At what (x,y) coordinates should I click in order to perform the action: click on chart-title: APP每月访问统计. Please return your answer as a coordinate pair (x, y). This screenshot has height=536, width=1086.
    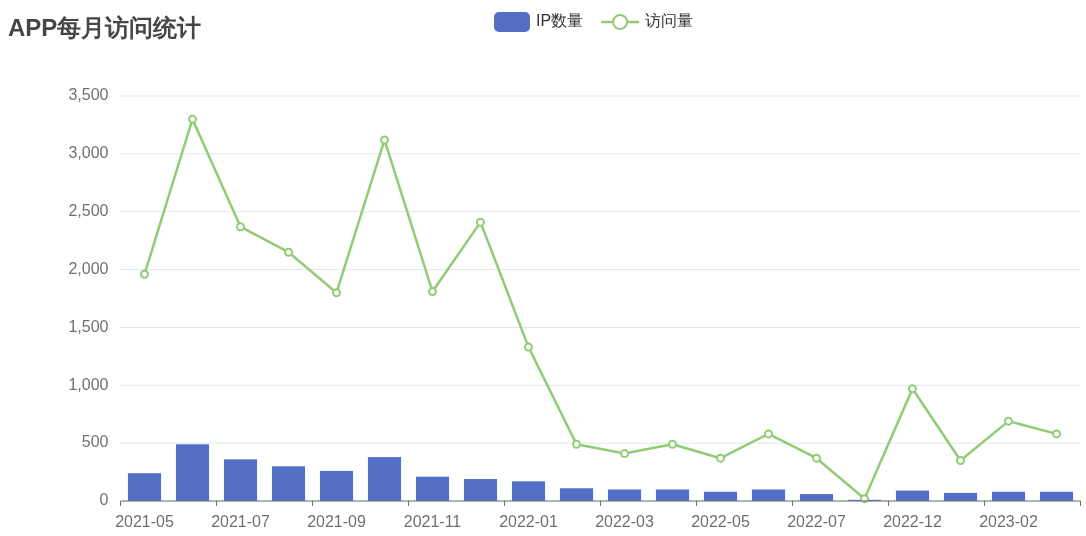
    Looking at the image, I should click on (105, 27).